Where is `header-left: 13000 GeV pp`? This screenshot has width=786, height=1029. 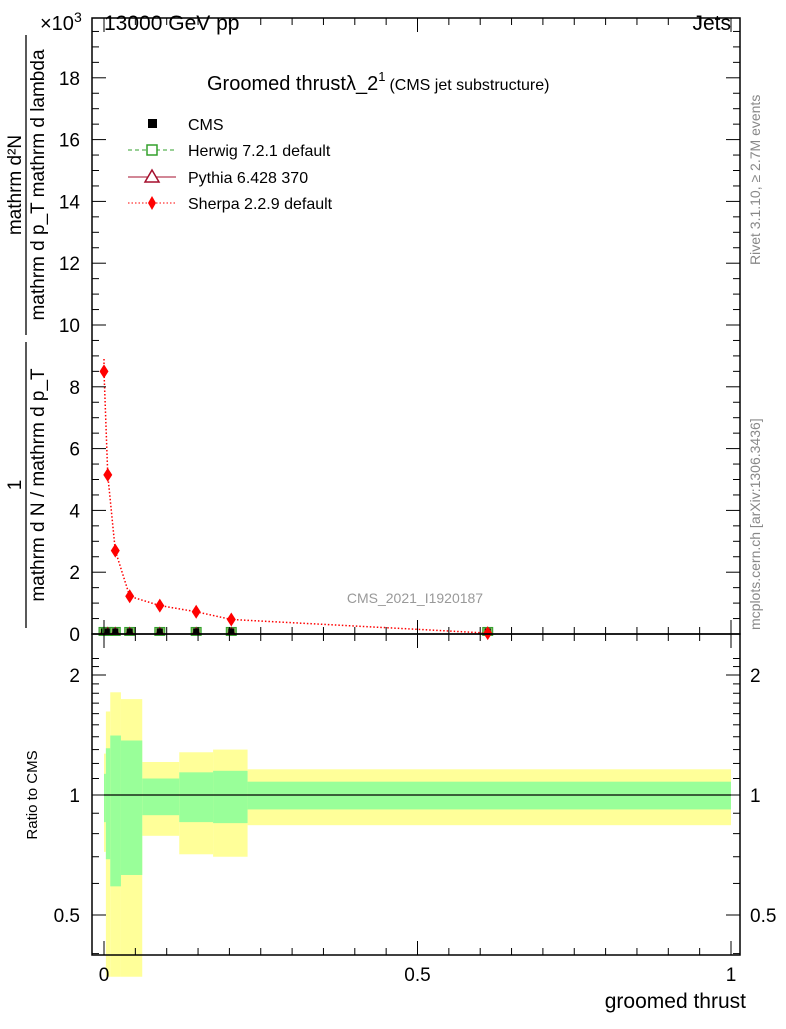
header-left: 13000 GeV pp is located at coordinates (171, 23).